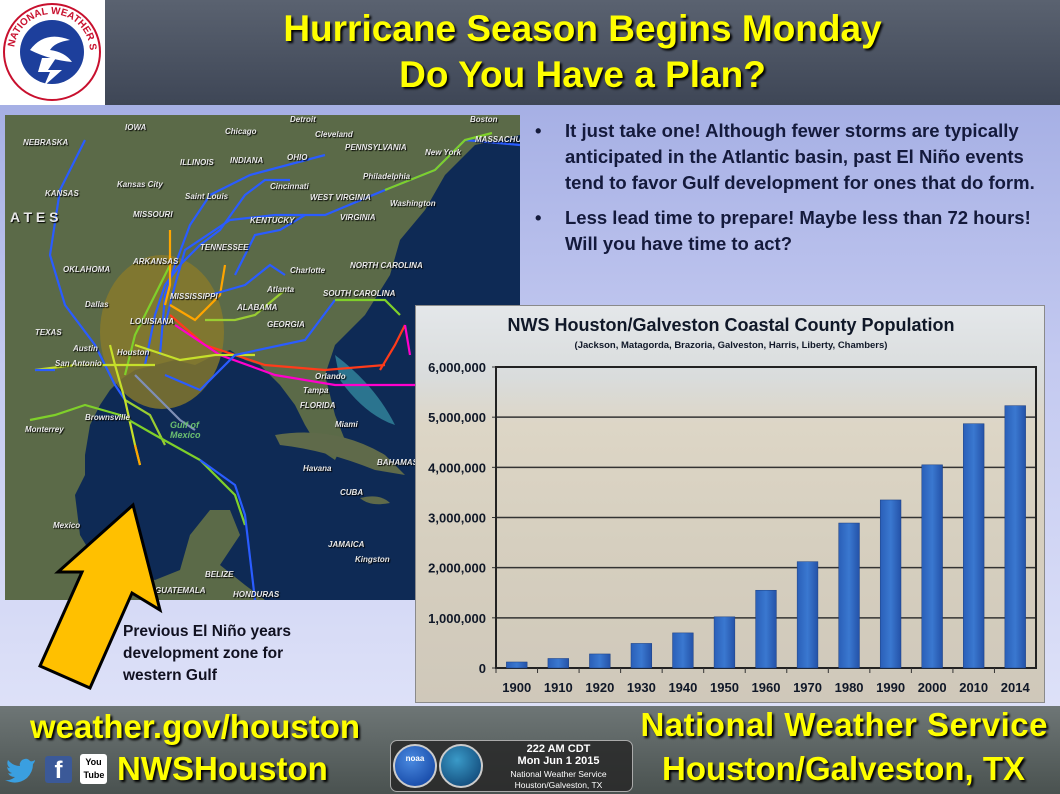 This screenshot has width=1060, height=794. Describe the element at coordinates (272, 220) in the screenshot. I see `map-label: KENTUCKY` at that location.